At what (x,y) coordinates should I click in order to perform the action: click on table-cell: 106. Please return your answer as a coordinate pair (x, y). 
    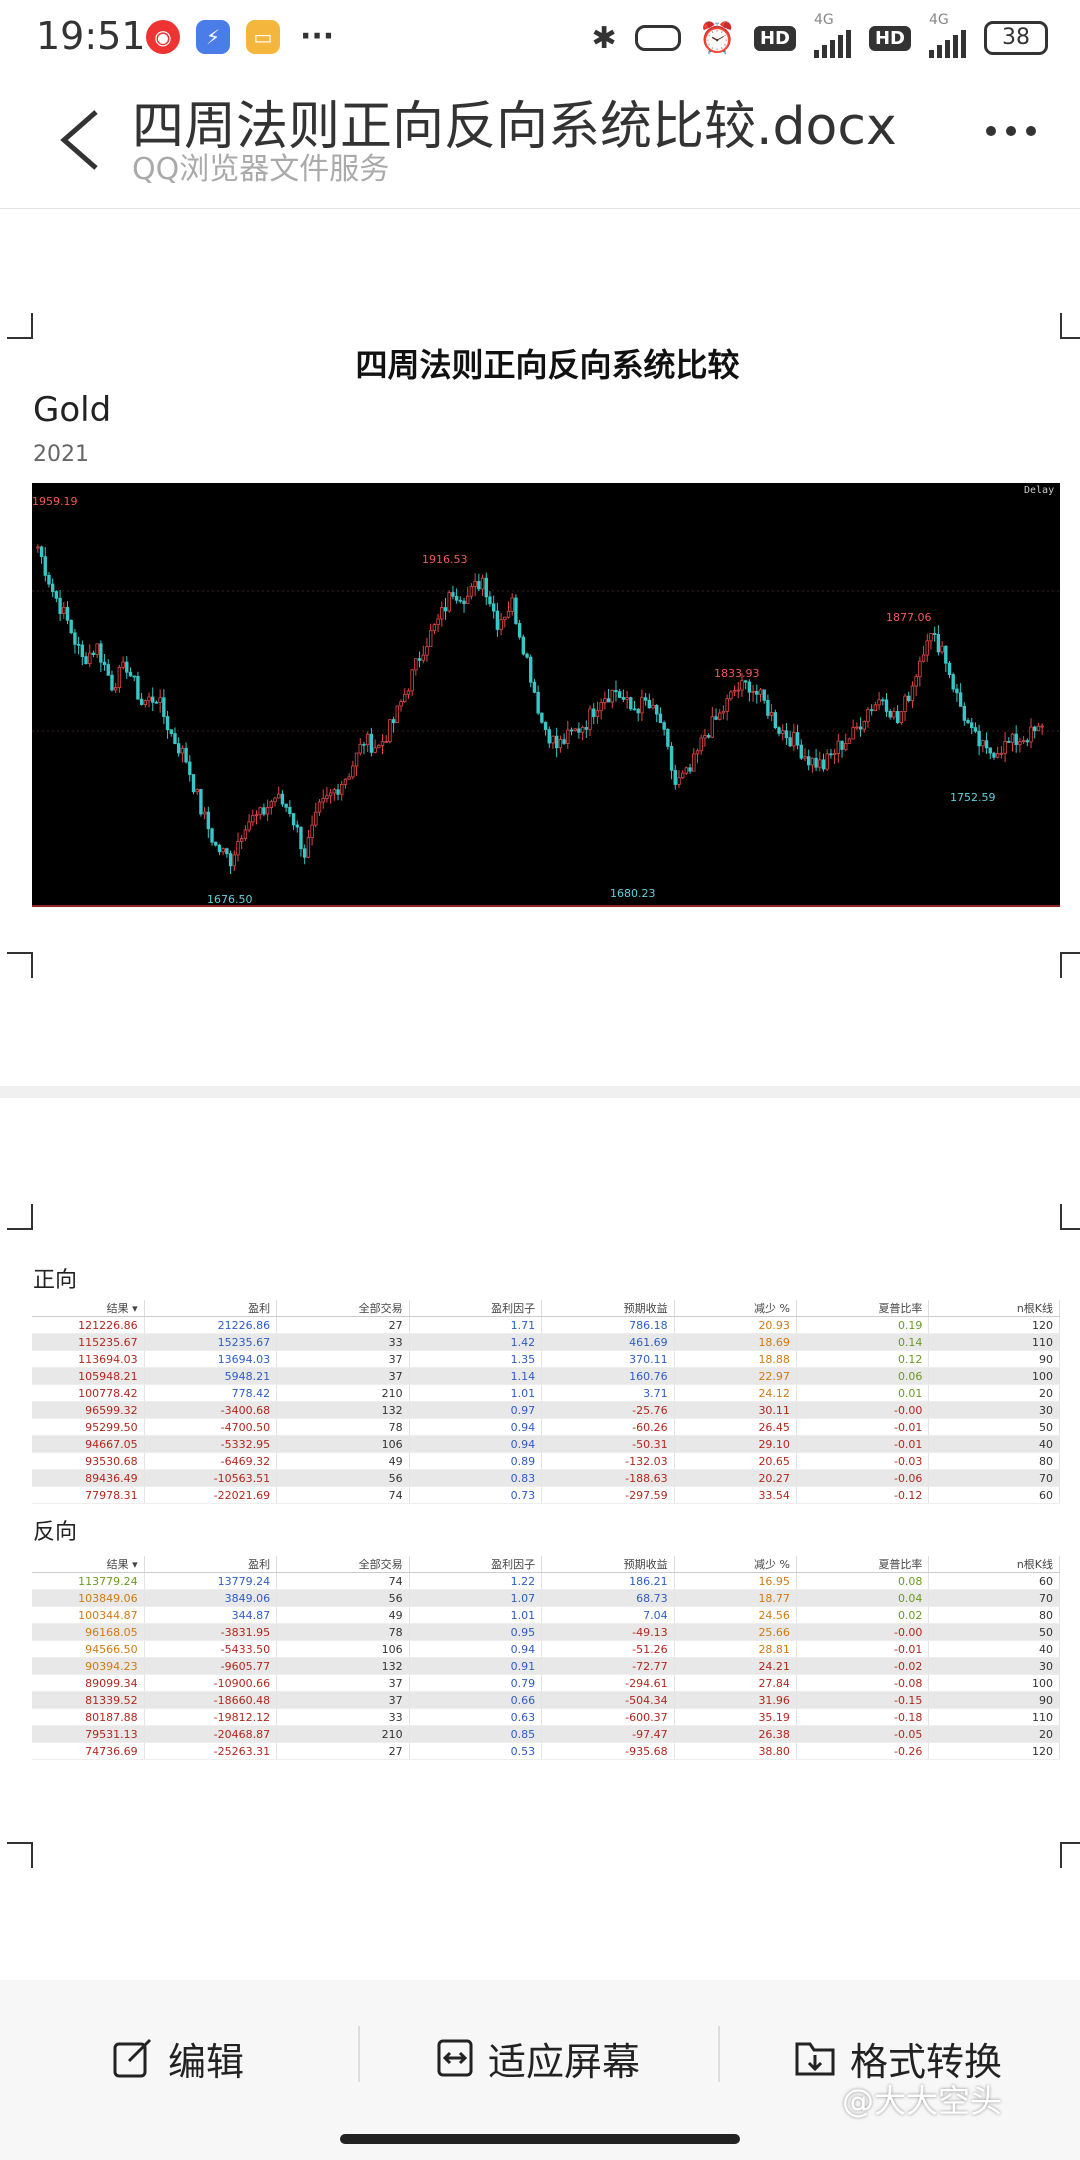
    Looking at the image, I should click on (343, 1444).